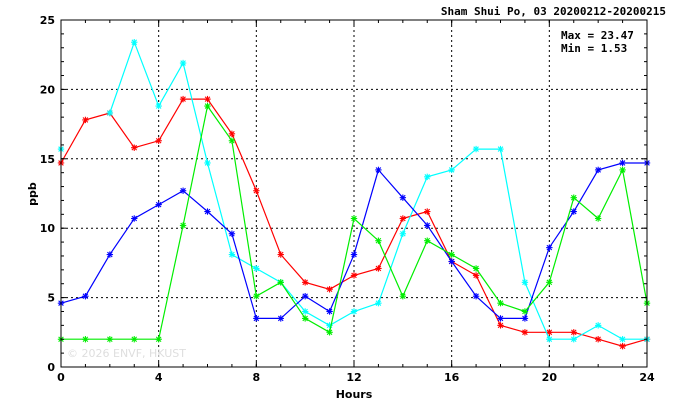  What do you see at coordinates (32, 194) in the screenshot?
I see `y-axis-label: ppb` at bounding box center [32, 194].